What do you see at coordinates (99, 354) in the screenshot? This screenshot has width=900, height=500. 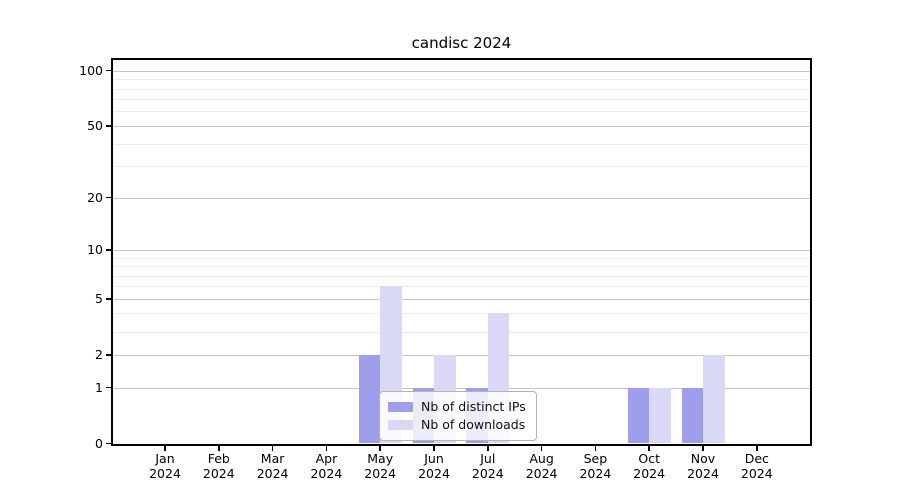 I see `y-tick-label: 2` at bounding box center [99, 354].